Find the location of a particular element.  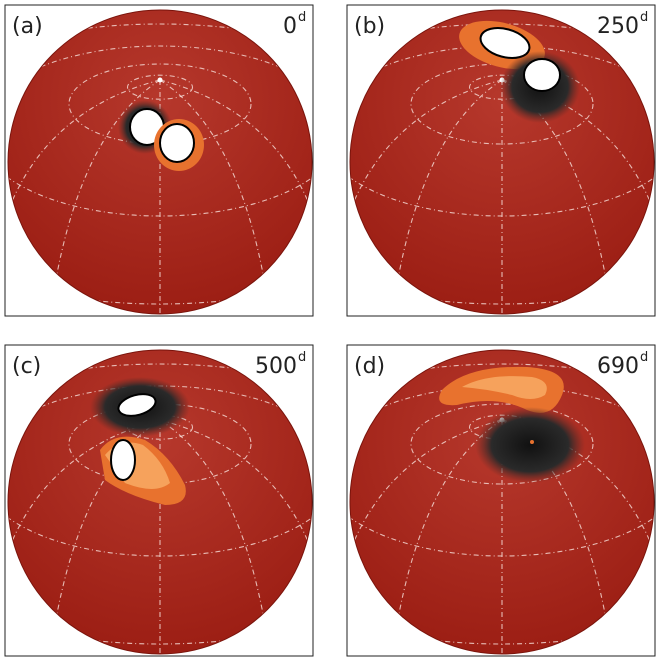

pole is located at coordinates (160, 80).